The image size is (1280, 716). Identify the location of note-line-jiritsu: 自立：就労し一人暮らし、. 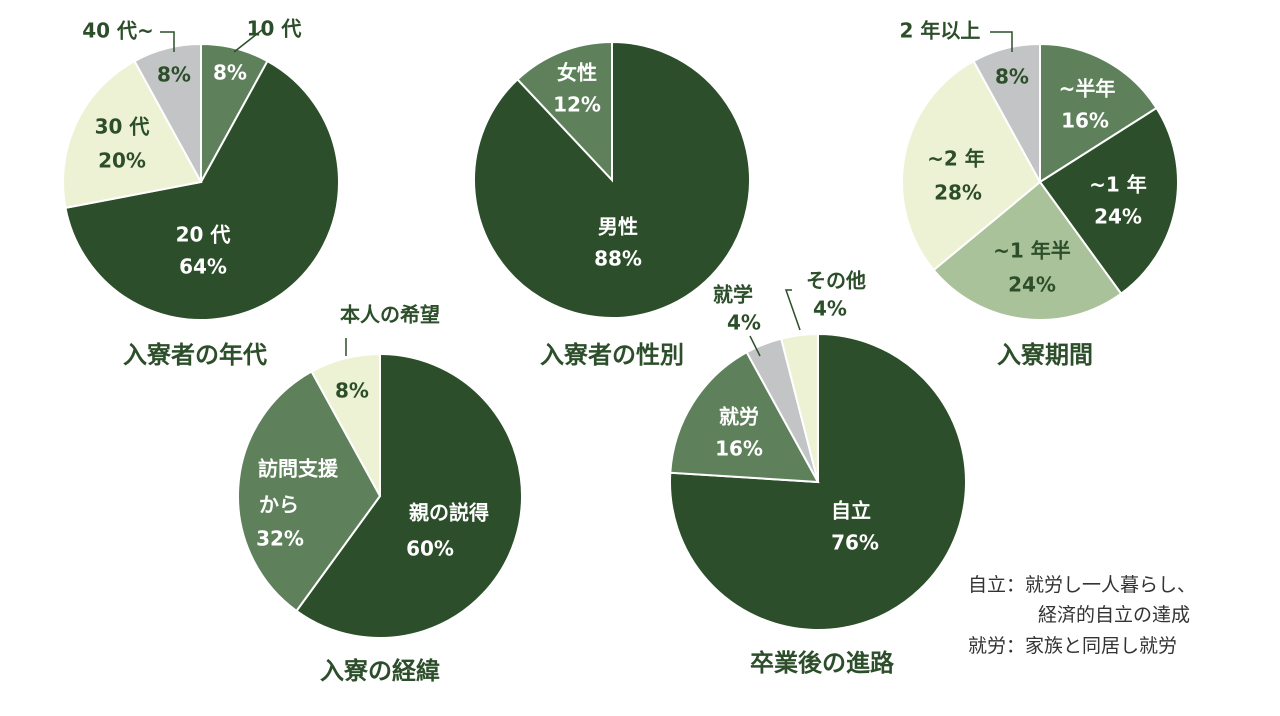
(1082, 585).